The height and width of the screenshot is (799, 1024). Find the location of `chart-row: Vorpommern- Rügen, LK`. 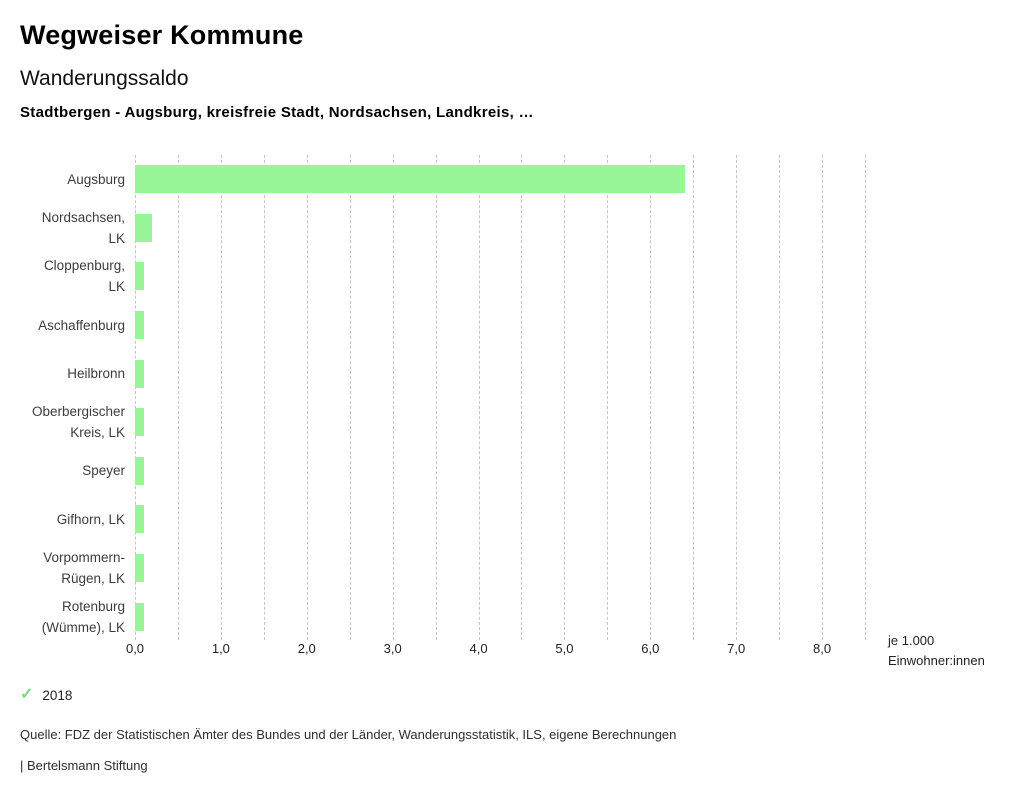

chart-row: Vorpommern- Rügen, LK is located at coordinates (432, 568).